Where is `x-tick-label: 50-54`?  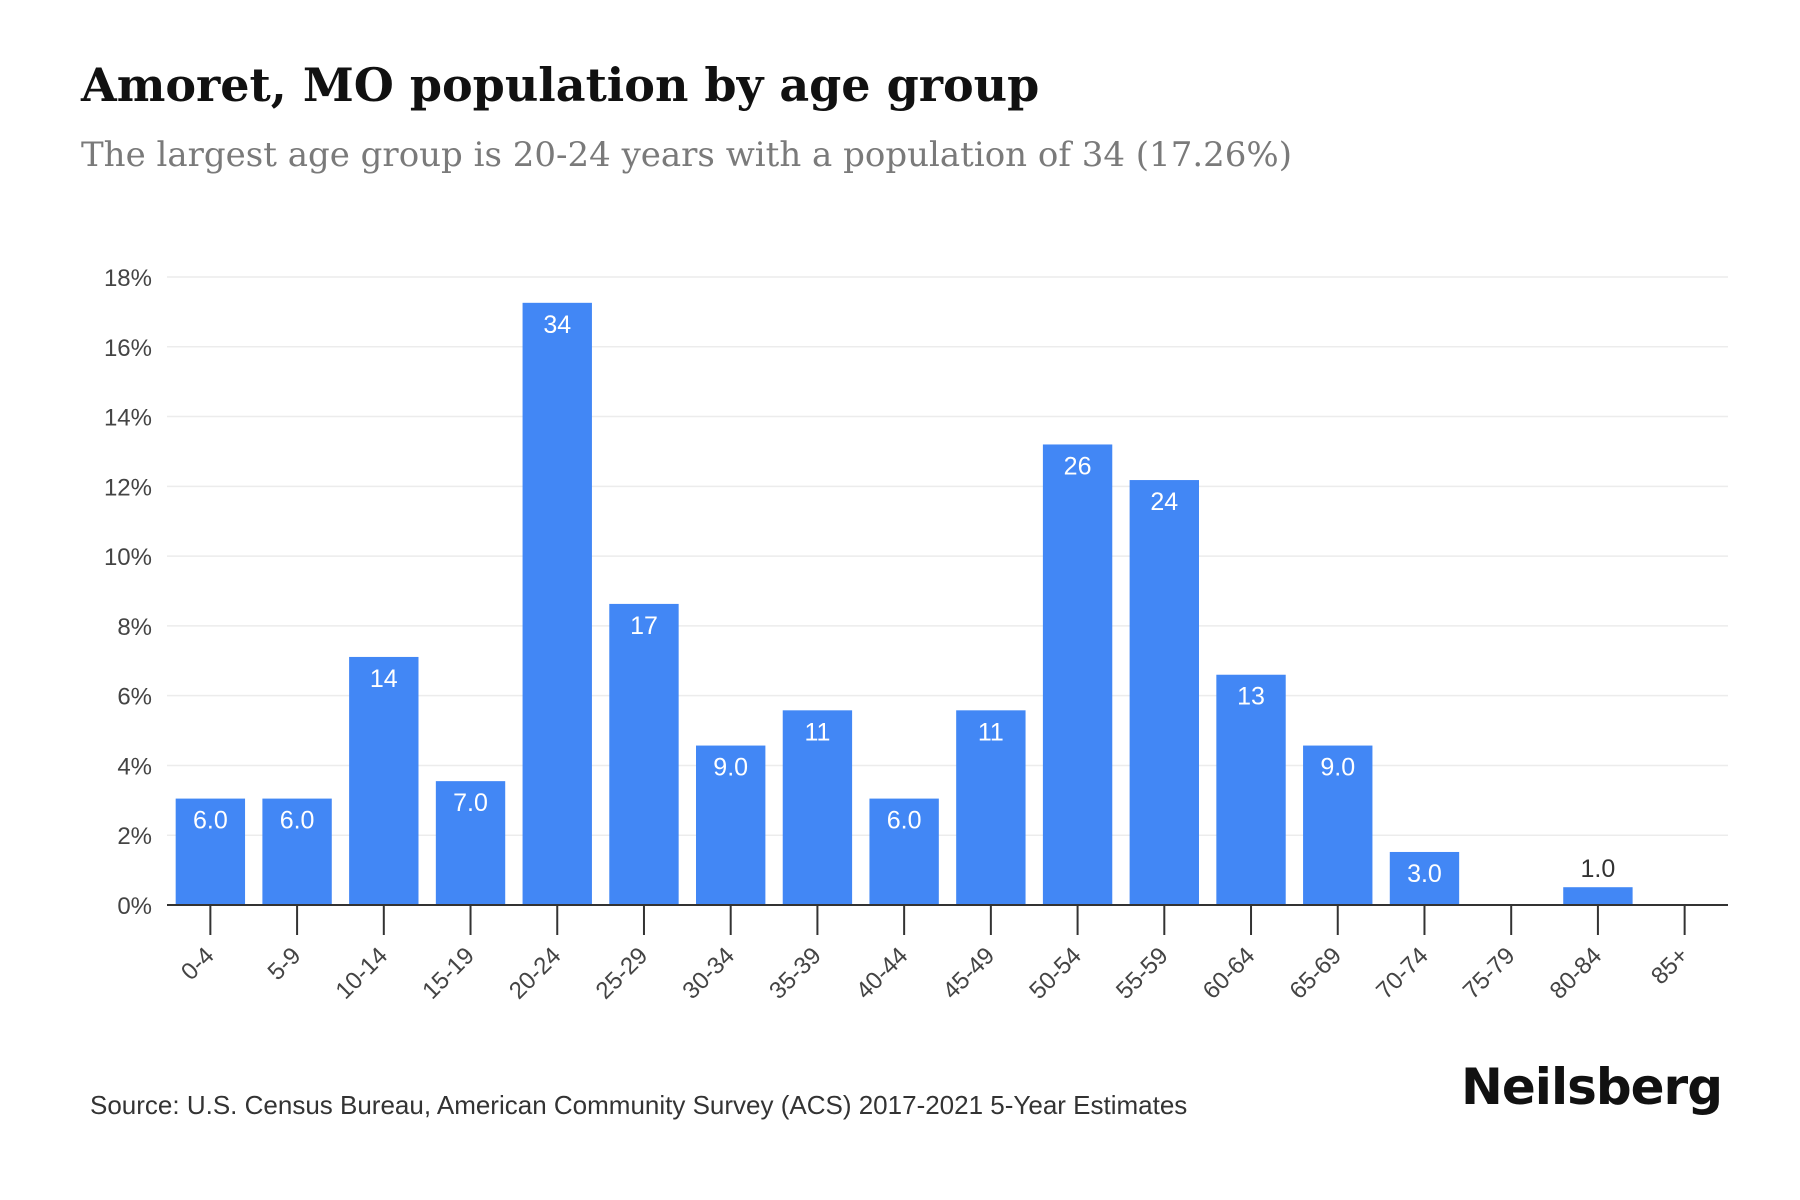 x-tick-label: 50-54 is located at coordinates (1055, 973).